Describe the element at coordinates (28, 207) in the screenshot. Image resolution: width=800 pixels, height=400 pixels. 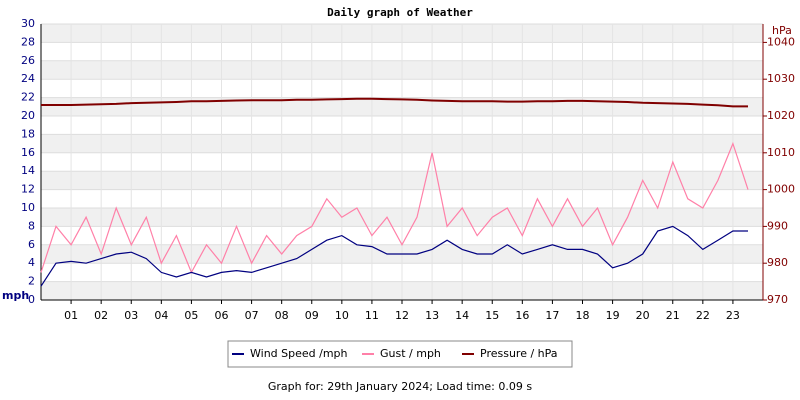
I see `y-tick-label: 10` at that location.